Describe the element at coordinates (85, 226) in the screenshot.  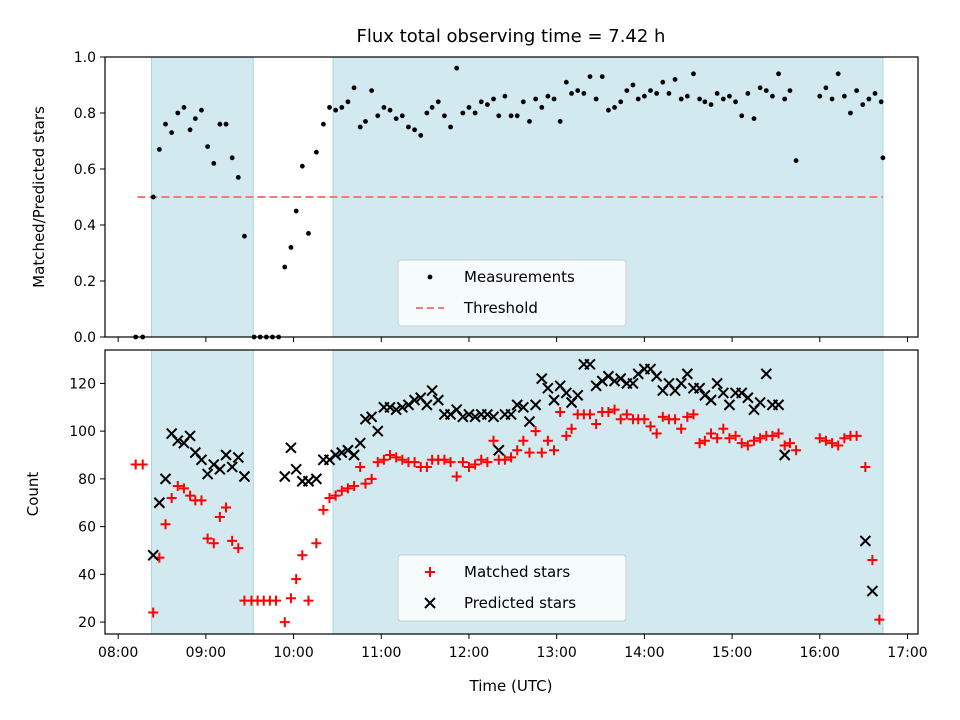
I see `ratio-y-tick-label: 0.4` at that location.